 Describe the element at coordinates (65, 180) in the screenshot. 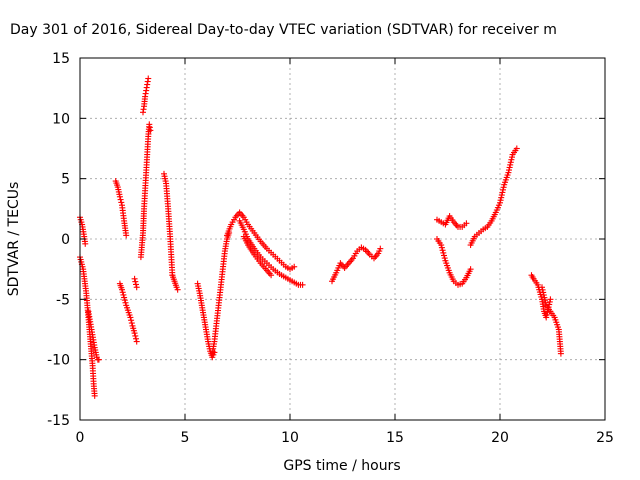

I see `y-tick-label: 5` at that location.